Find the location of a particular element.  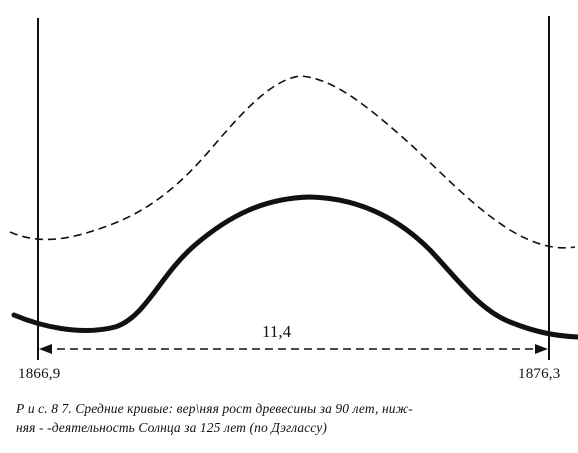

interval-arrow-right is located at coordinates (541, 349).